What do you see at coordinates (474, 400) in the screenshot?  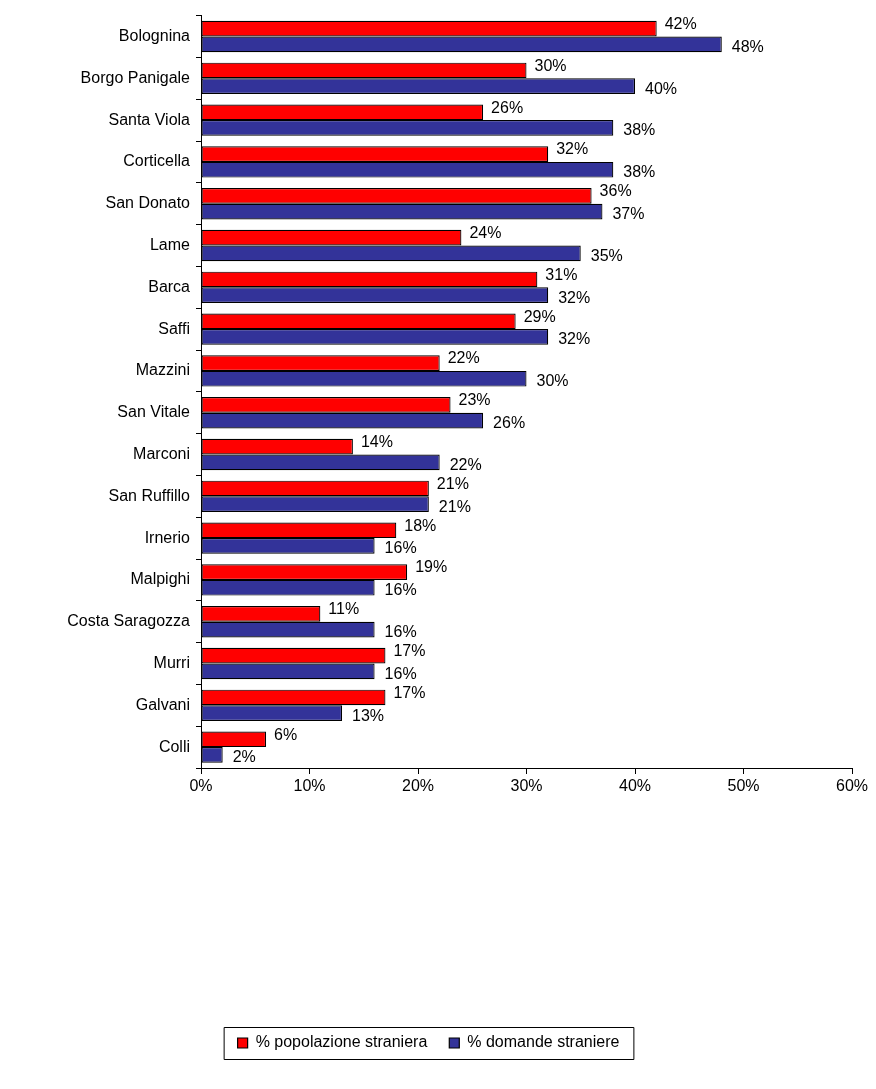 I see `data-label: 23%` at bounding box center [474, 400].